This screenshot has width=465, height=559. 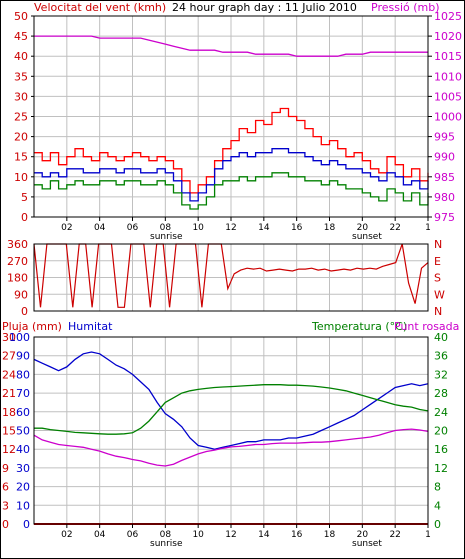 I want to click on wind-panel-xtick-label: 18, so click(x=330, y=228).